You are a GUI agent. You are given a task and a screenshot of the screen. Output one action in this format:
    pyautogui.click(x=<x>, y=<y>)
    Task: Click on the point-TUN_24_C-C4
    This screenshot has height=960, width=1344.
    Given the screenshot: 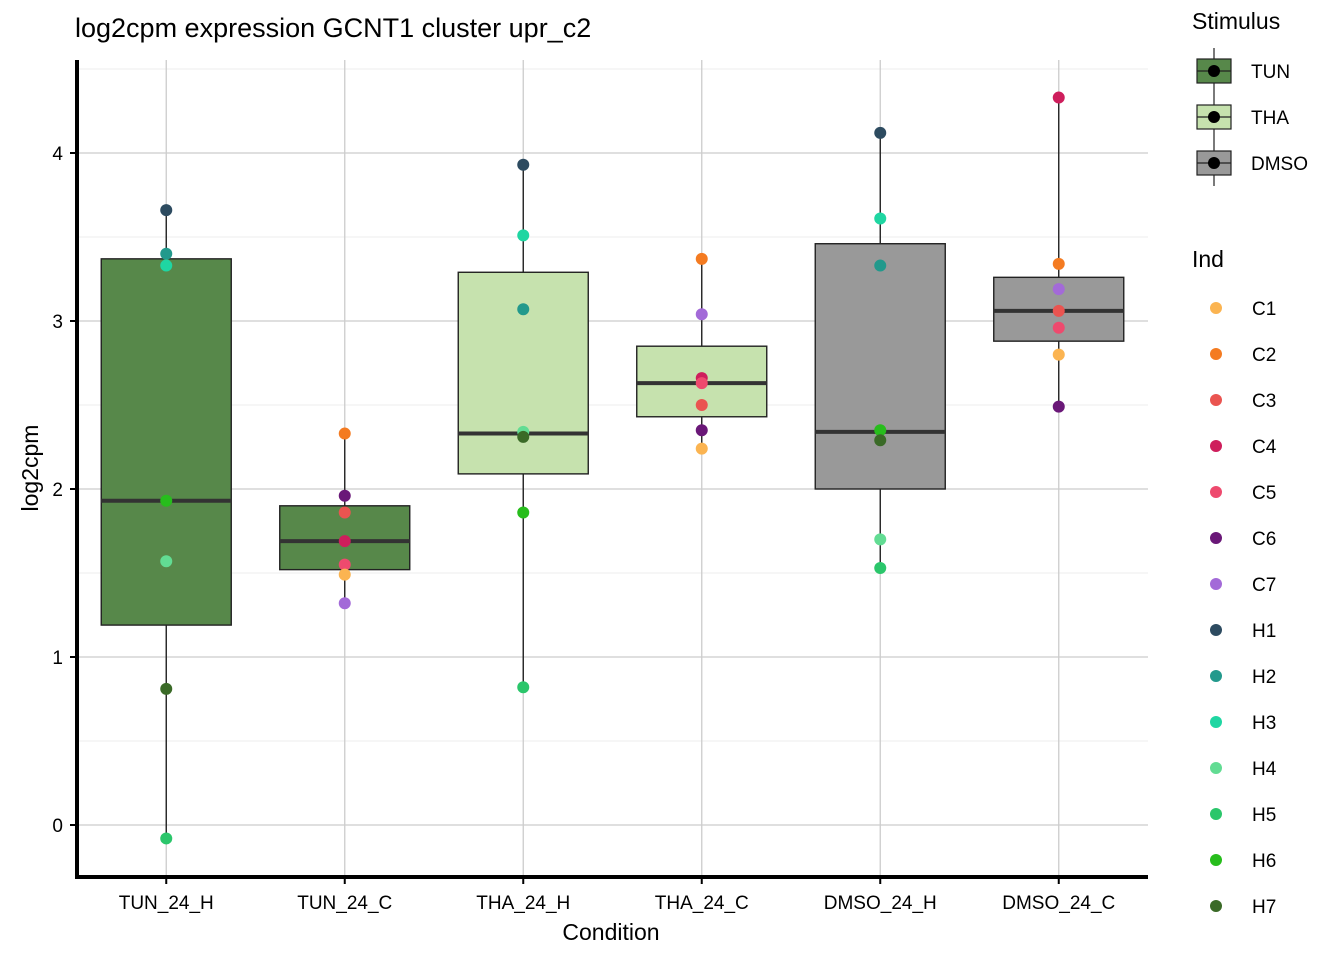 What is the action you would take?
    pyautogui.click(x=344, y=541)
    